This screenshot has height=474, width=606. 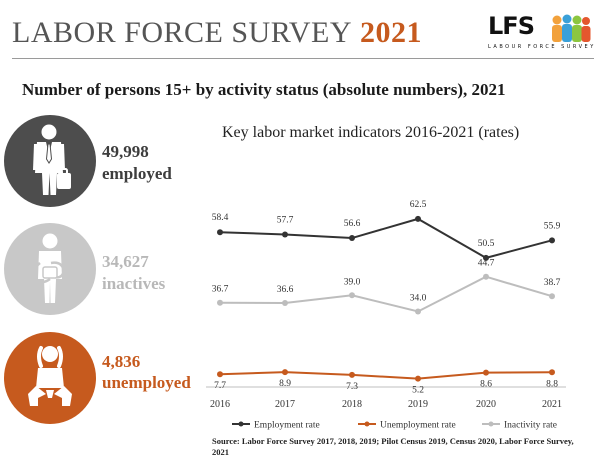 What do you see at coordinates (418, 391) in the screenshot?
I see `data-label: 5.2` at bounding box center [418, 391].